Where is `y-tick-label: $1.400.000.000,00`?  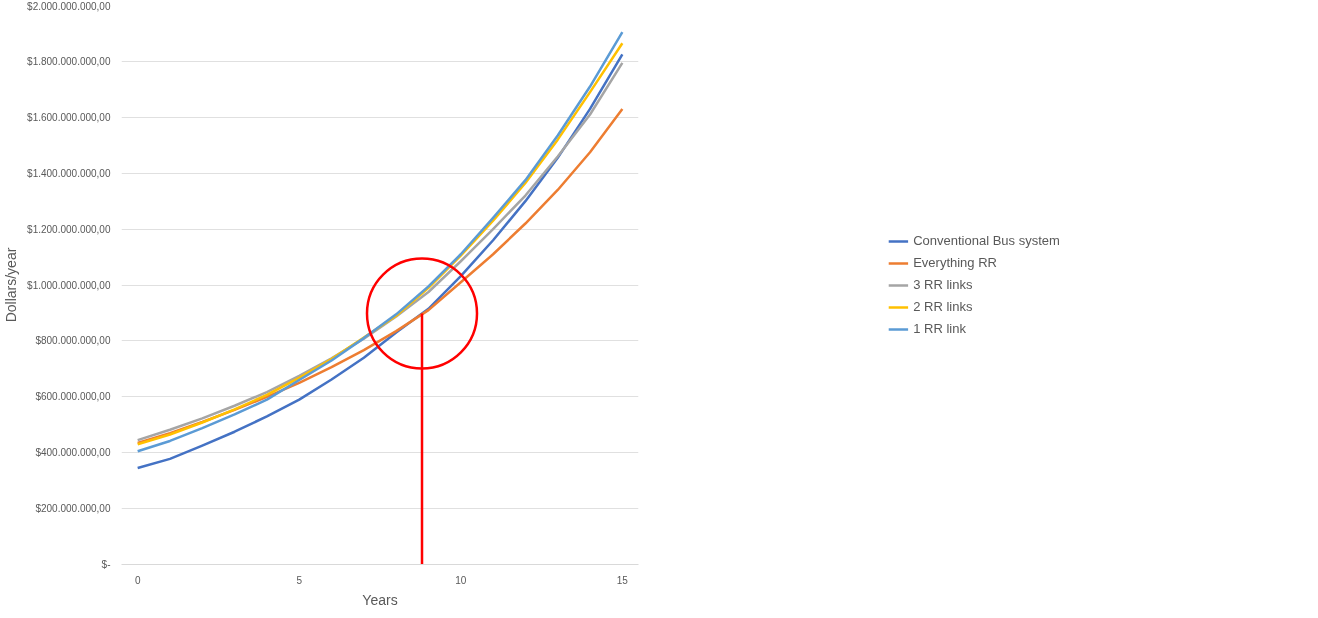 y-tick-label: $1.400.000.000,00 is located at coordinates (69, 173).